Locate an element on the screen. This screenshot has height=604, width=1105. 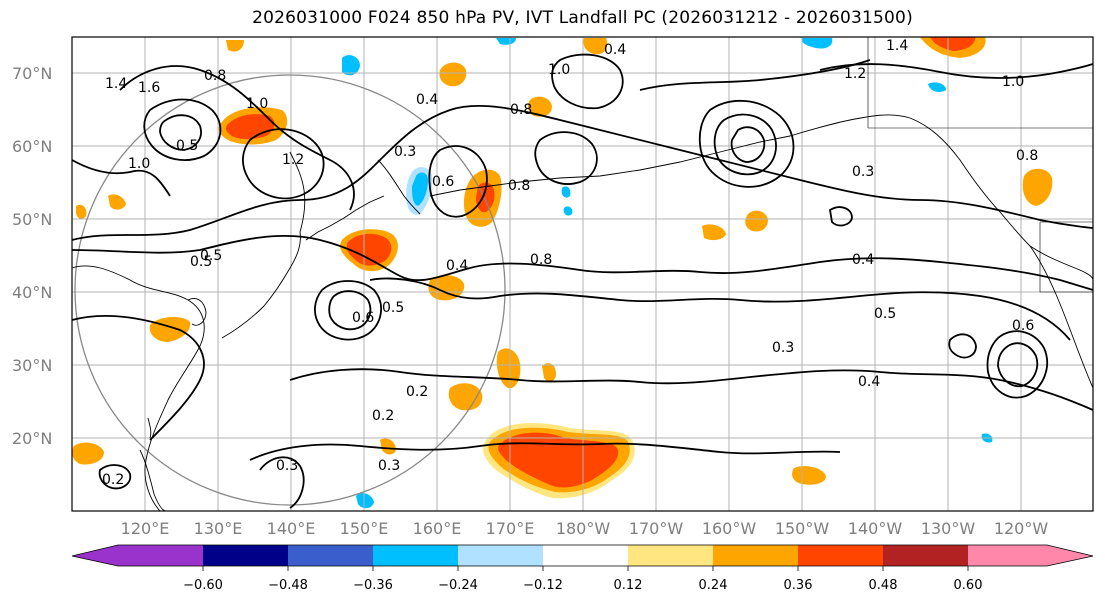
lon-label: 170°W is located at coordinates (656, 528).